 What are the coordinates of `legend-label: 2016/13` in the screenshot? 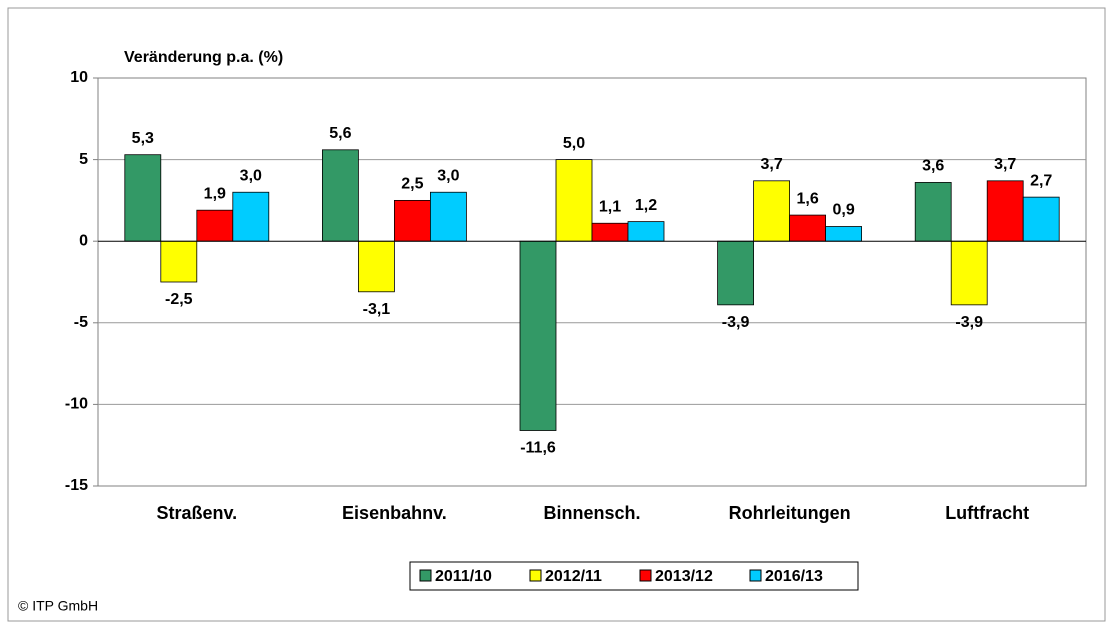 It's located at (794, 576).